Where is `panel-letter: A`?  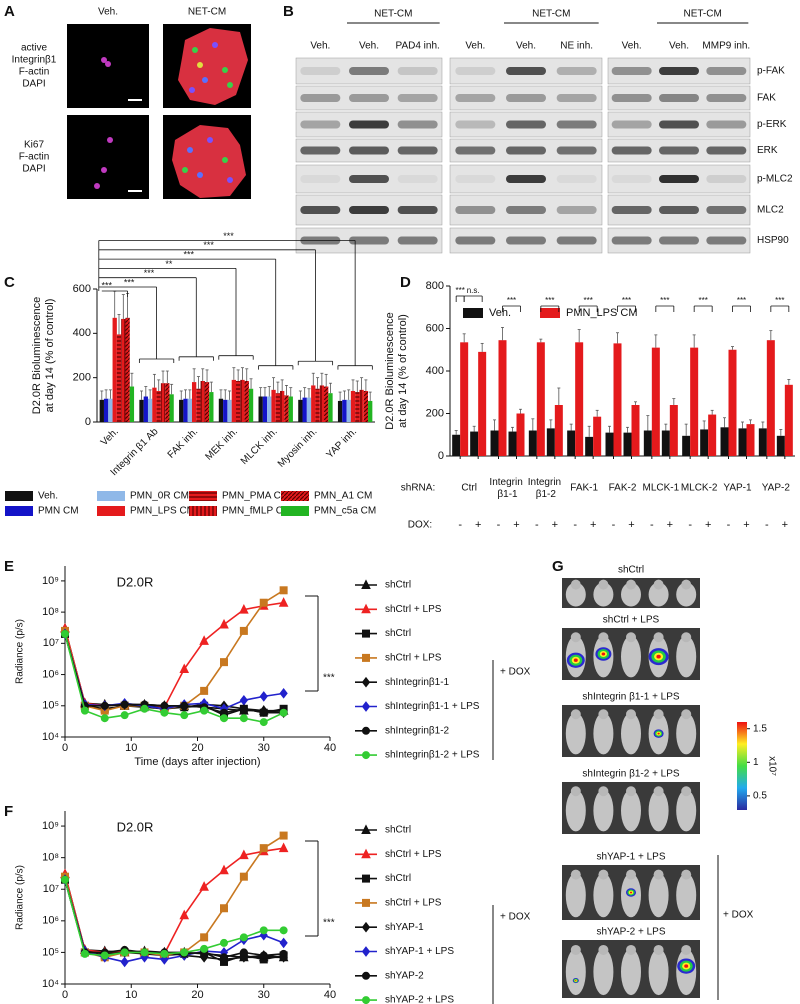
panel-letter: A is located at coordinates (9, 11).